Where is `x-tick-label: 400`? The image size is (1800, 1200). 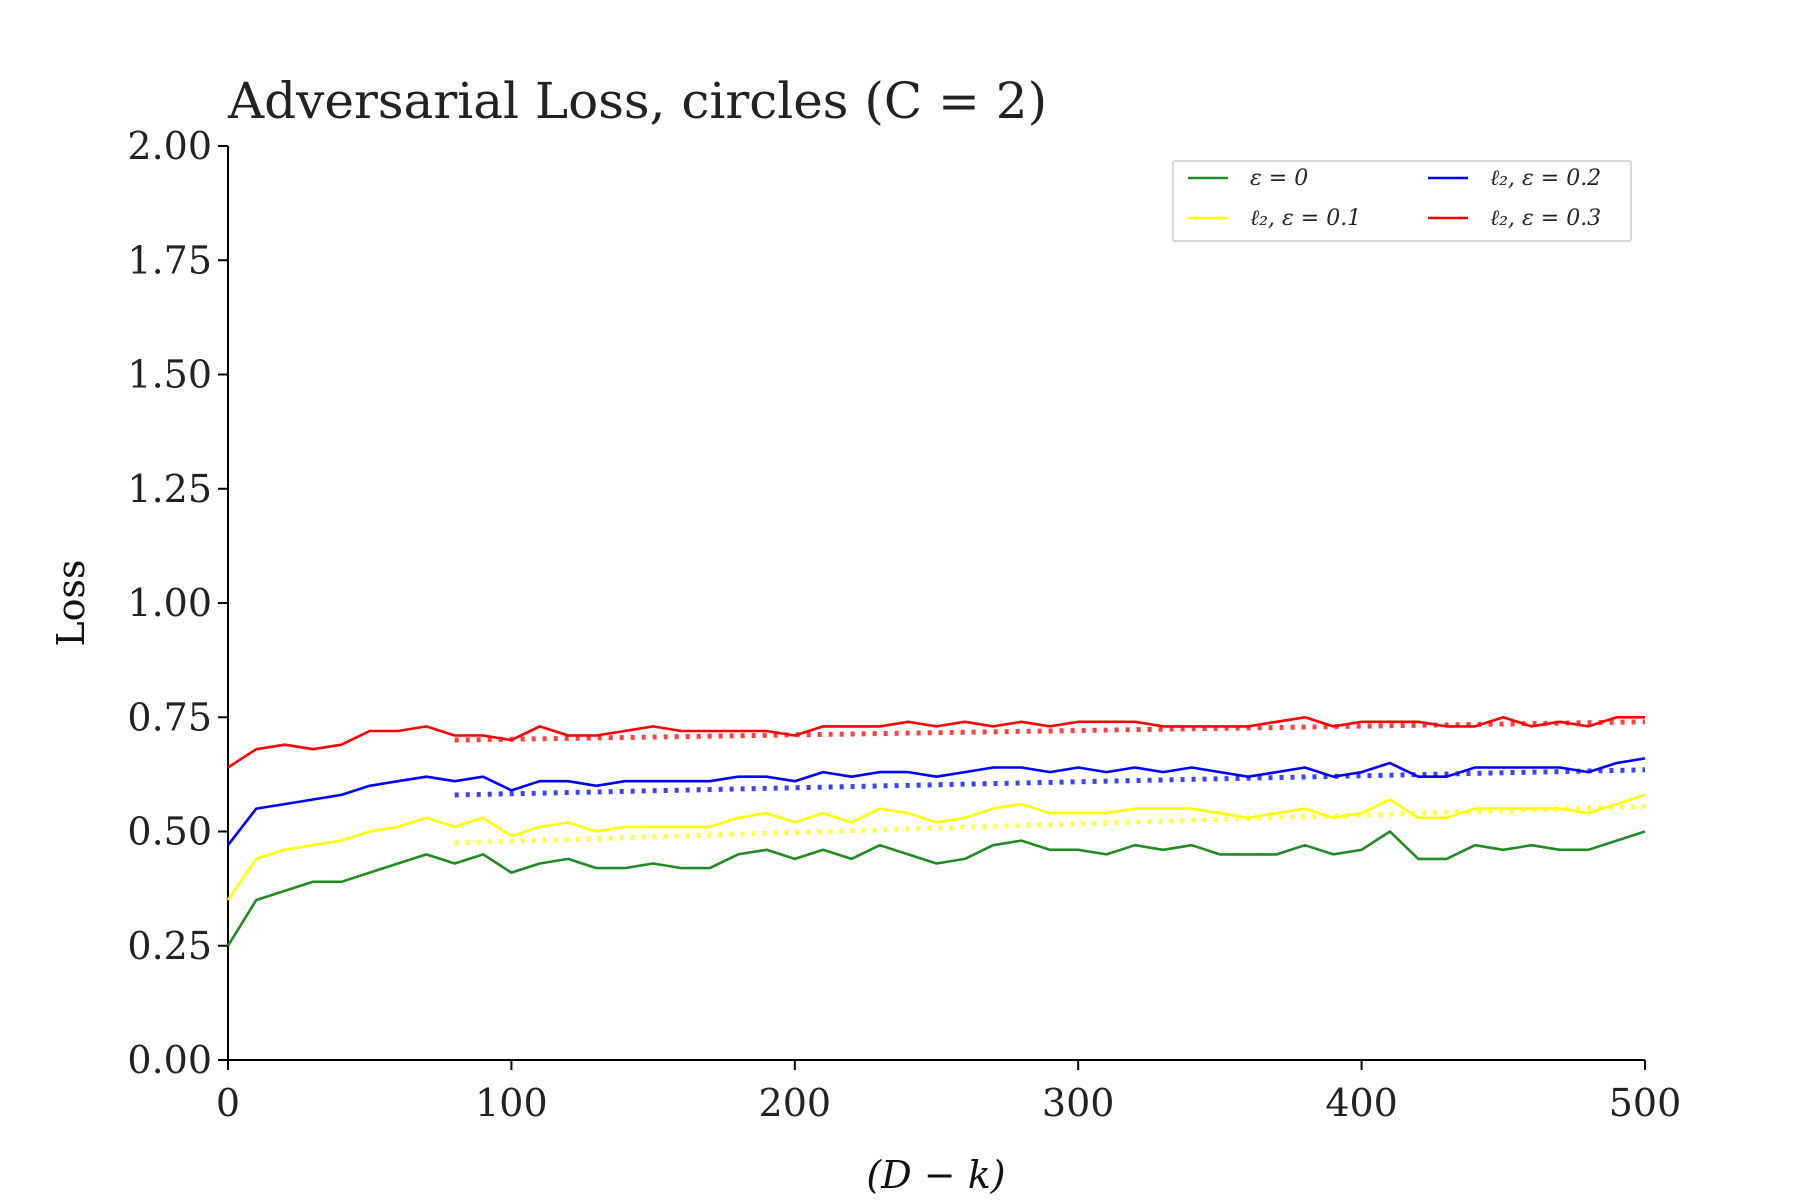 x-tick-label: 400 is located at coordinates (1361, 1103).